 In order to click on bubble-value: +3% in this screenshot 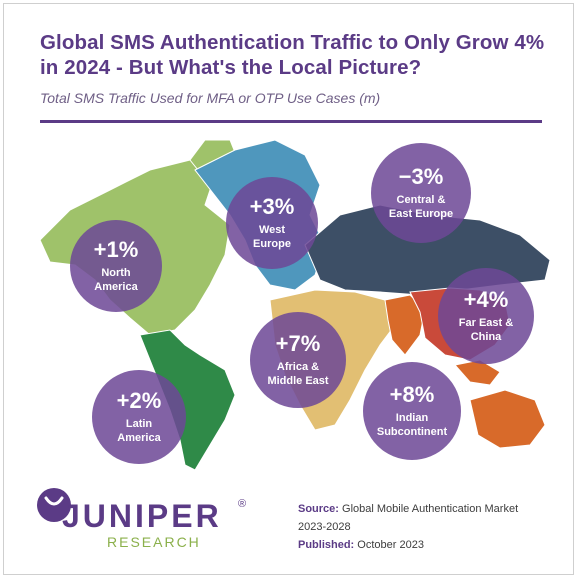, I will do `click(272, 206)`.